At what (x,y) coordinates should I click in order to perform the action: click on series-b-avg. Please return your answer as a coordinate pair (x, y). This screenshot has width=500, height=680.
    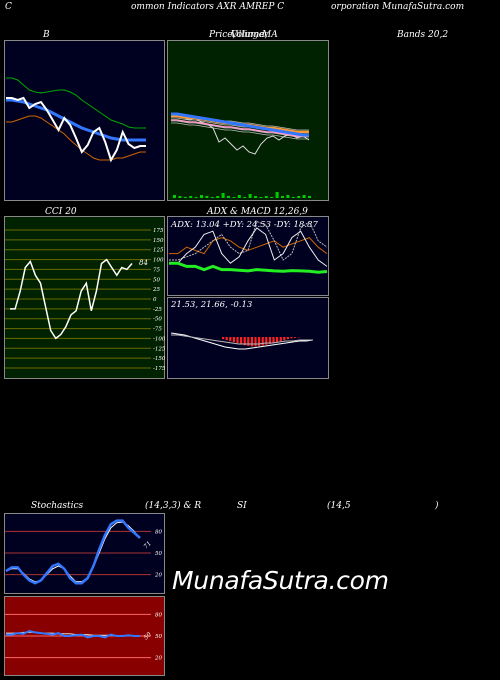
    Looking at the image, I should click on (76, 120).